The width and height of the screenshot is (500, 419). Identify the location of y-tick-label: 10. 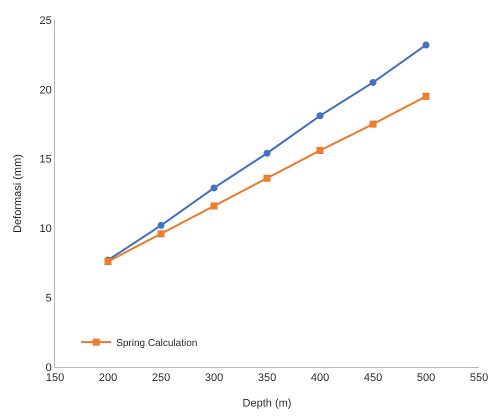
(46, 229).